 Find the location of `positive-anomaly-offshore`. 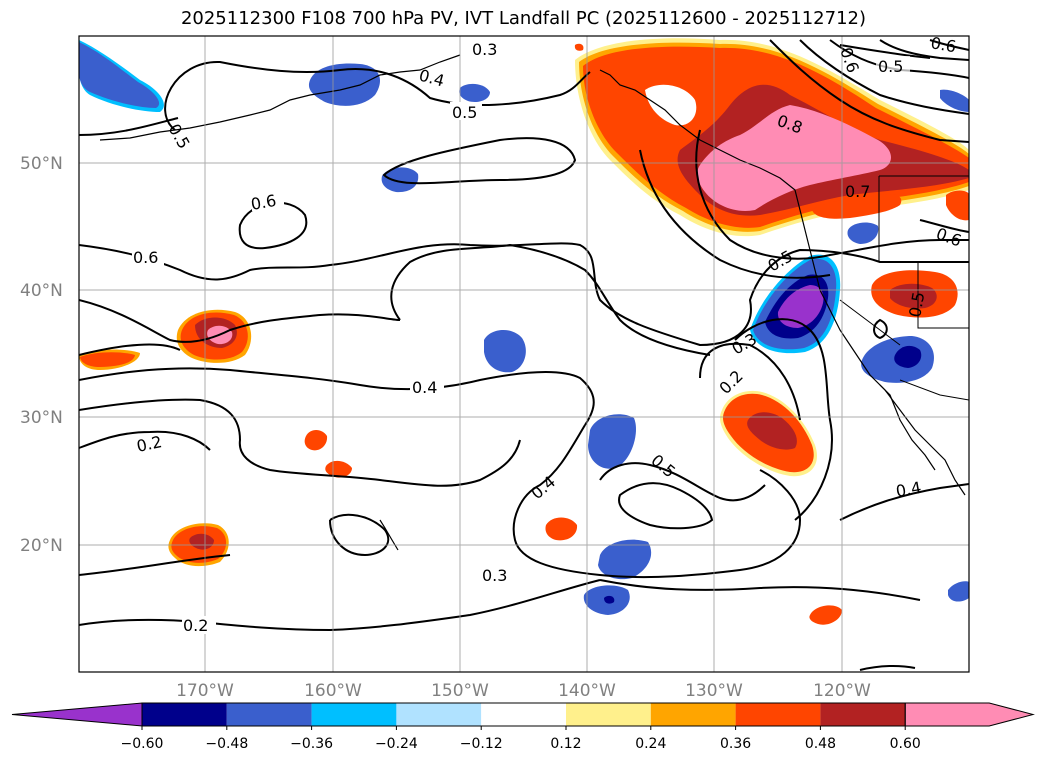

positive-anomaly-offshore is located at coordinates (769, 433).